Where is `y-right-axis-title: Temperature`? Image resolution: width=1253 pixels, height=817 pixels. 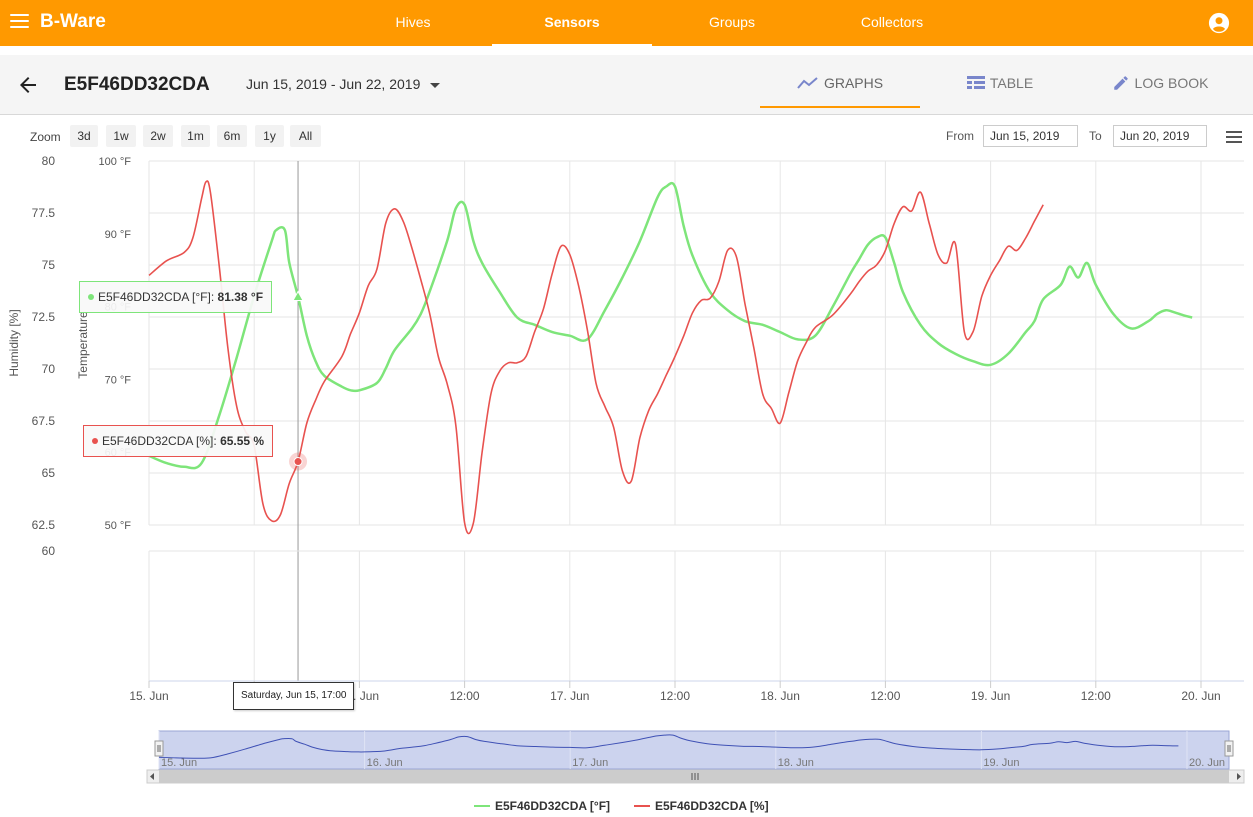 y-right-axis-title: Temperature is located at coordinates (83, 345).